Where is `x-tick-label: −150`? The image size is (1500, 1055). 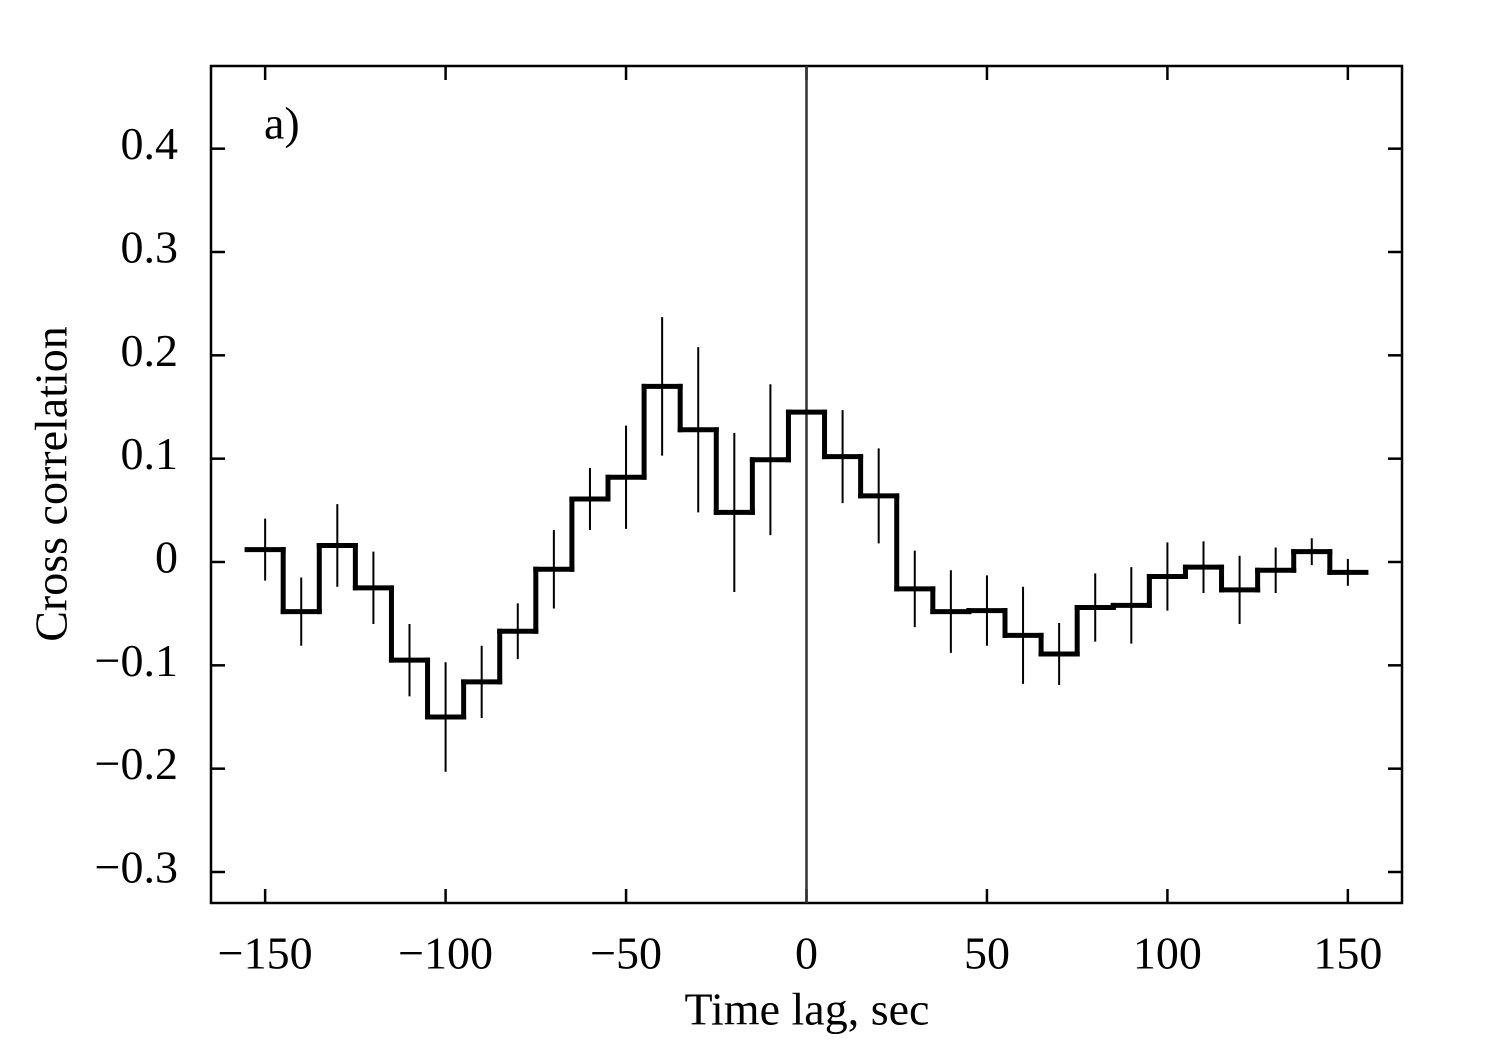
x-tick-label: −150 is located at coordinates (265, 953).